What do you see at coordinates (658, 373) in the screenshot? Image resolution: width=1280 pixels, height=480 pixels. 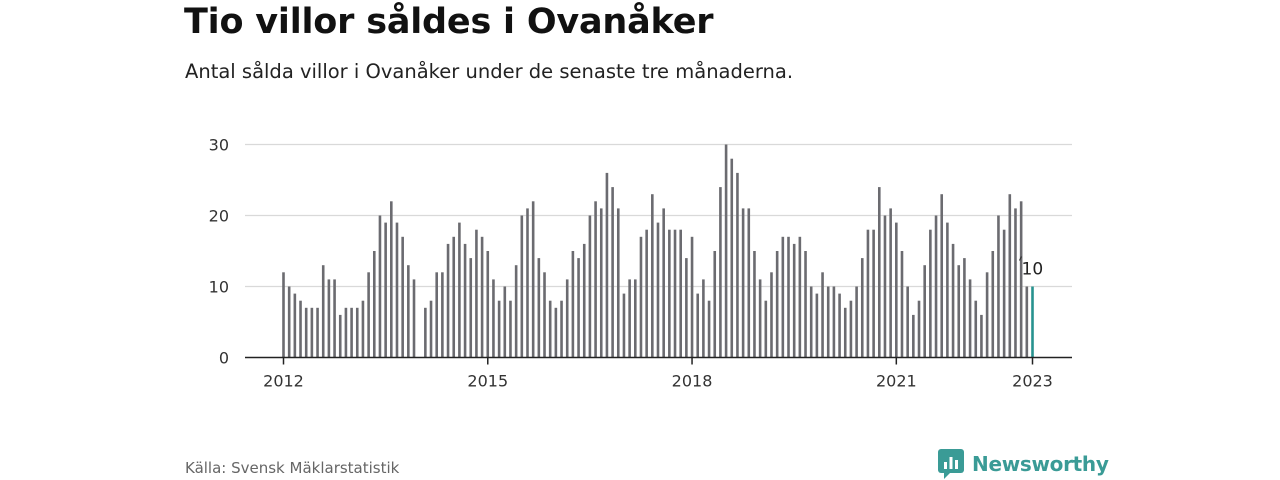 I see `x-axis: 2012 2015 2018 2021 2023` at bounding box center [658, 373].